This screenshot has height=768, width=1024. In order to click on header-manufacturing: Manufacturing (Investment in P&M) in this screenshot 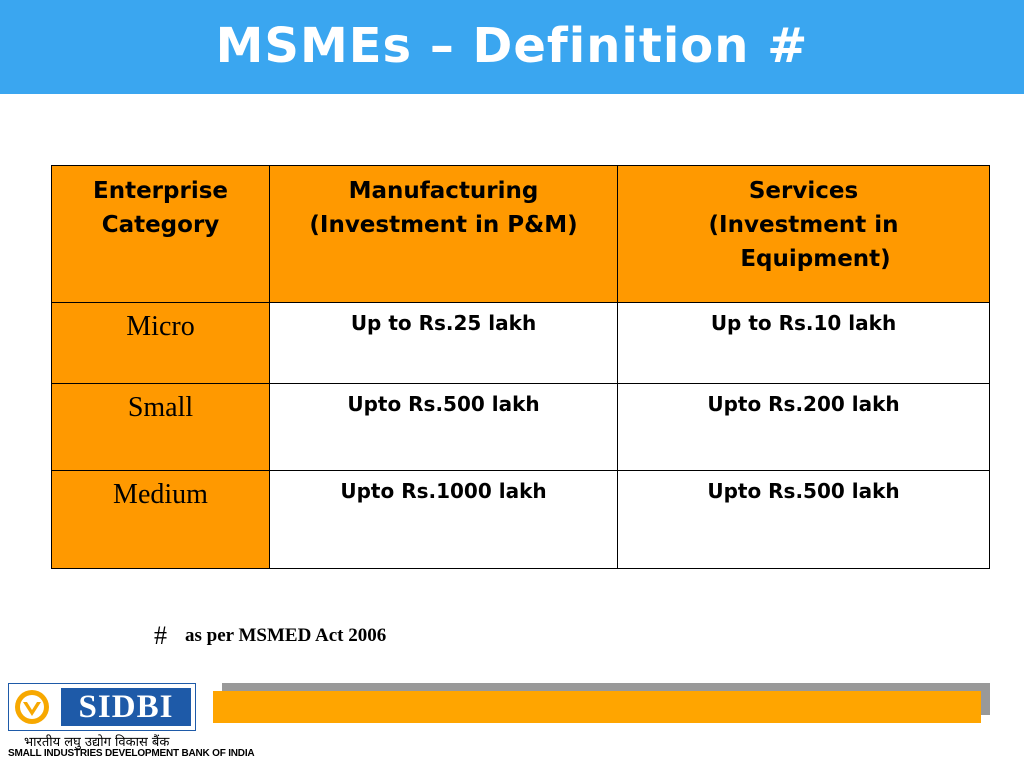, I will do `click(443, 234)`.